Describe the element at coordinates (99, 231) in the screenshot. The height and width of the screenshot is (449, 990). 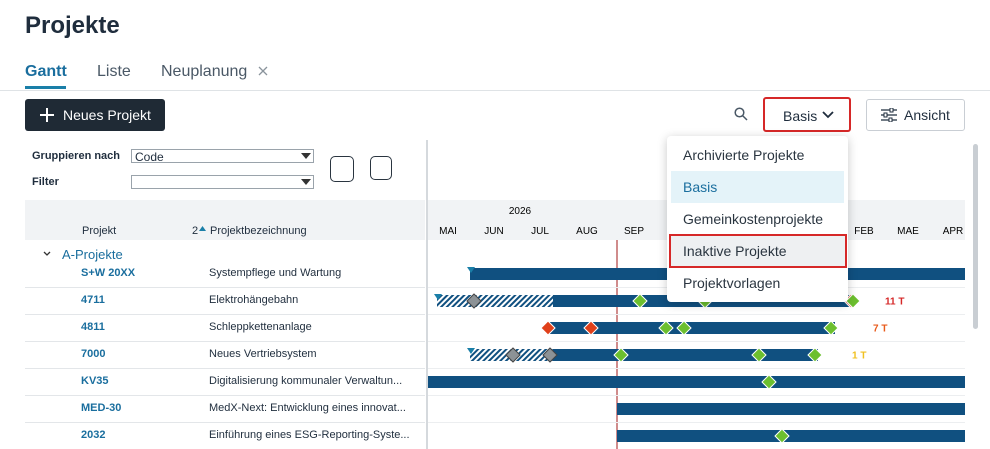
I see `column-header: Projekt` at that location.